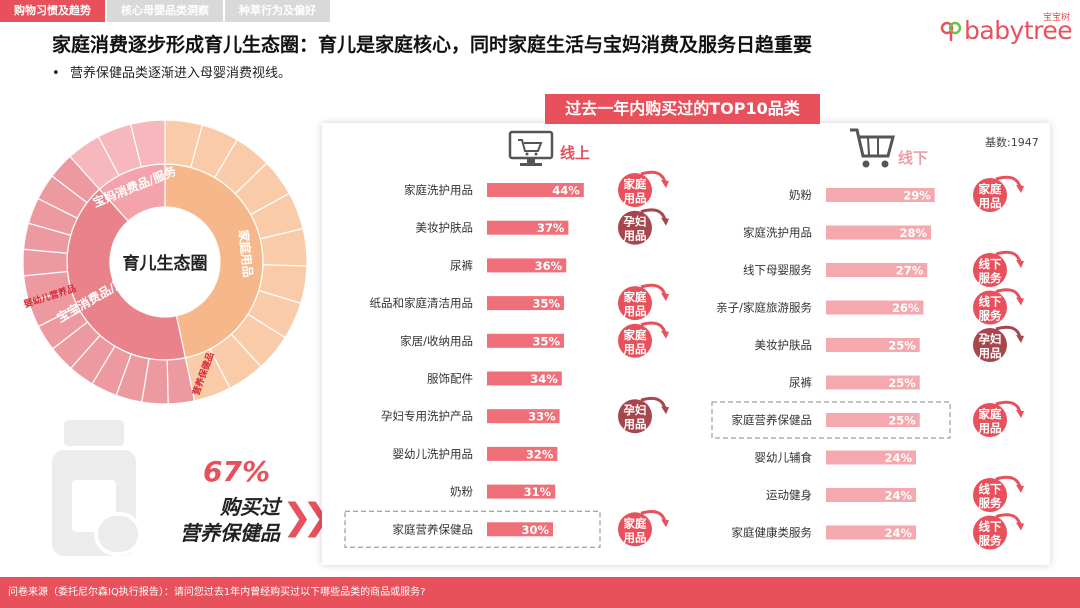 The width and height of the screenshot is (1080, 608). I want to click on category-label: 美妆护肤品, so click(784, 345).